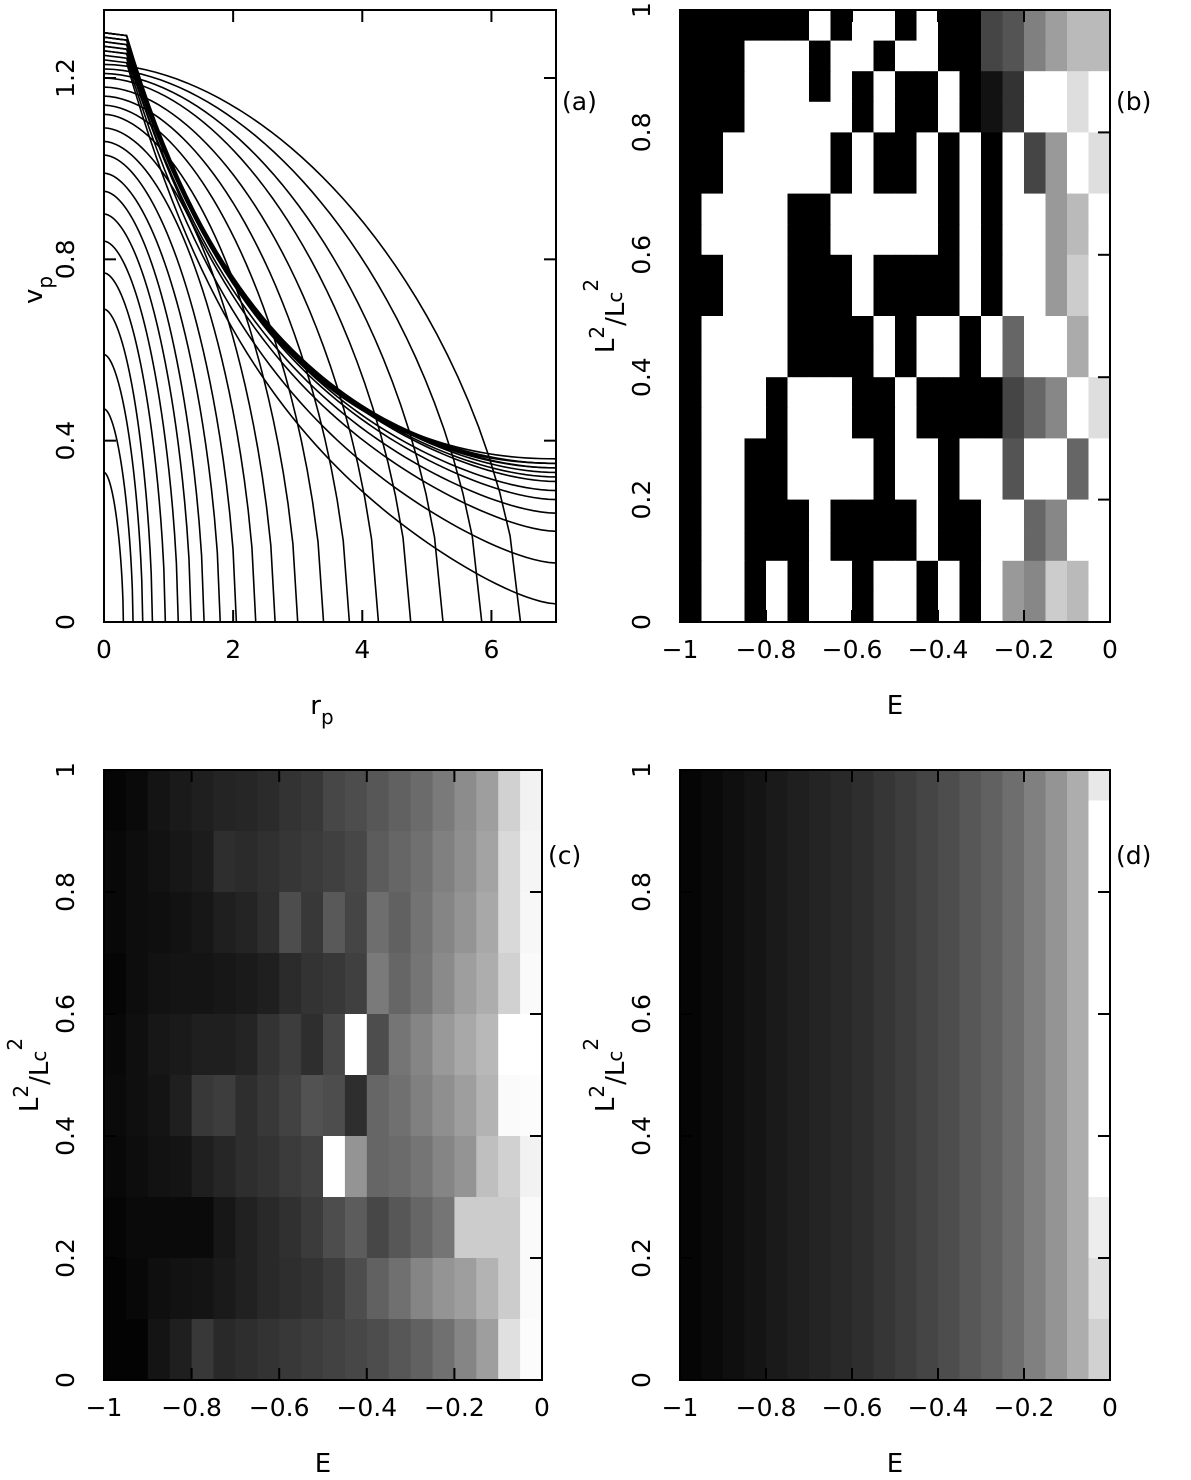 The image size is (1191, 1480). What do you see at coordinates (641, 1014) in the screenshot?
I see `y-tick-label: 0.6` at bounding box center [641, 1014].